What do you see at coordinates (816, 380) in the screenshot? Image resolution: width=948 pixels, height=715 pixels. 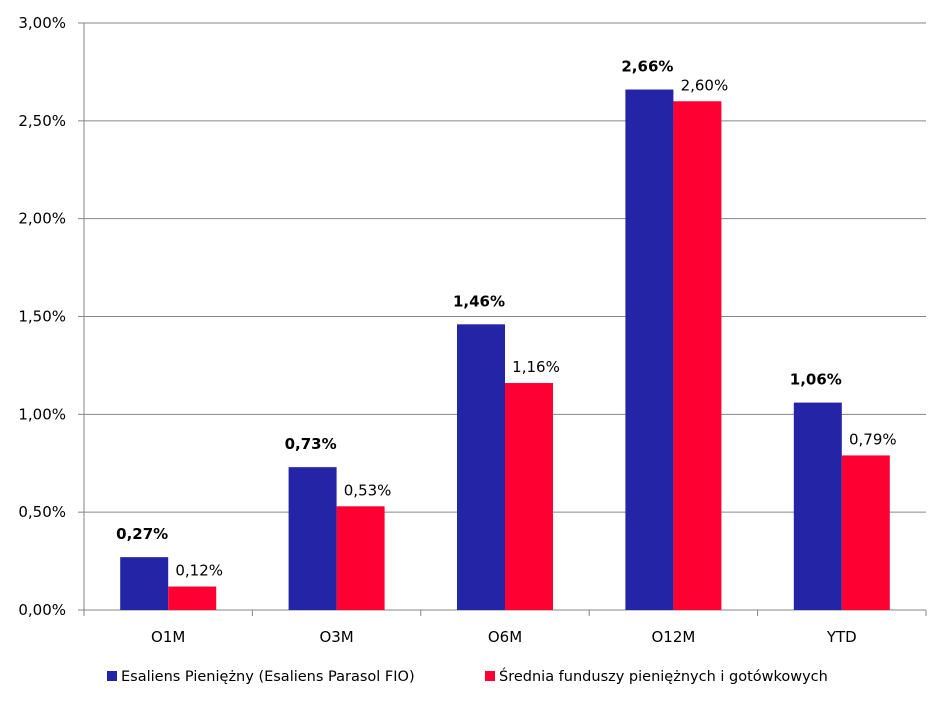 I see `data-label: 1,06%` at bounding box center [816, 380].